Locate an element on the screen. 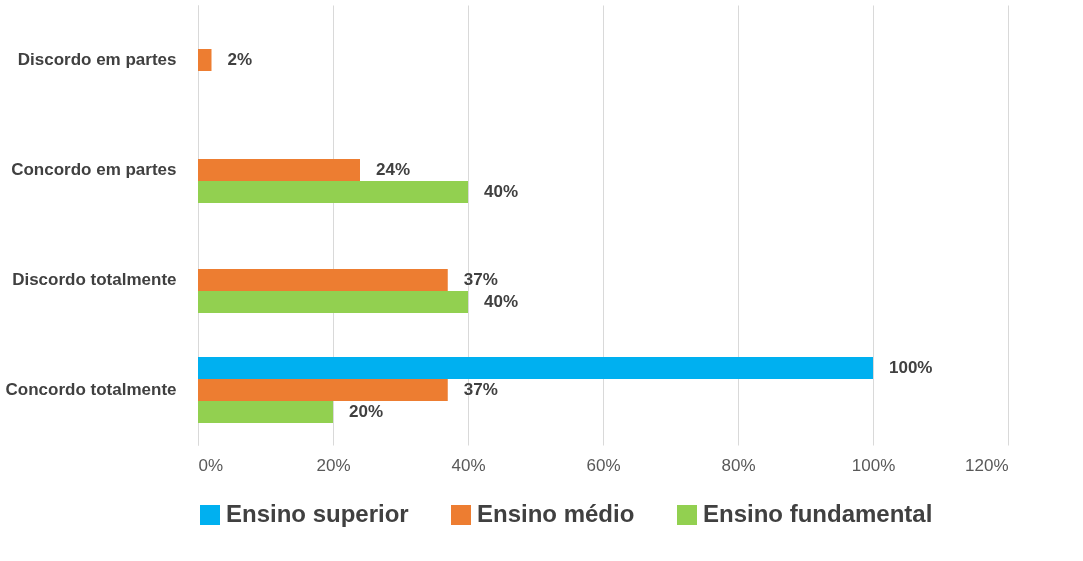 This screenshot has width=1083, height=561. legend-label: Ensino superior is located at coordinates (317, 513).